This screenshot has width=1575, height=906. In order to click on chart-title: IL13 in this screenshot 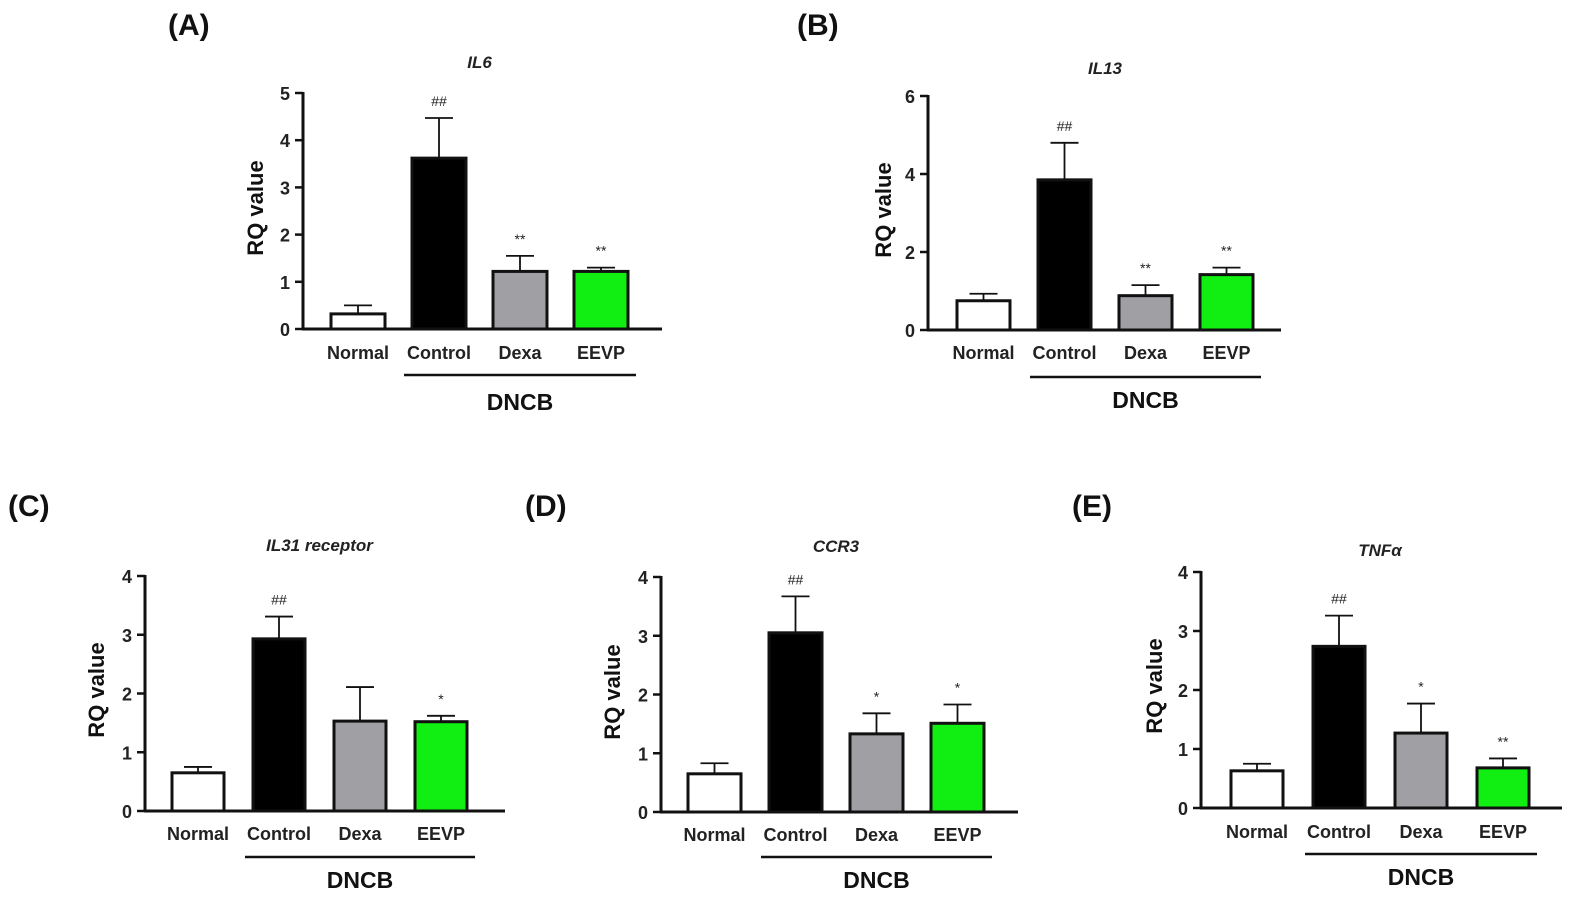, I will do `click(1105, 68)`.